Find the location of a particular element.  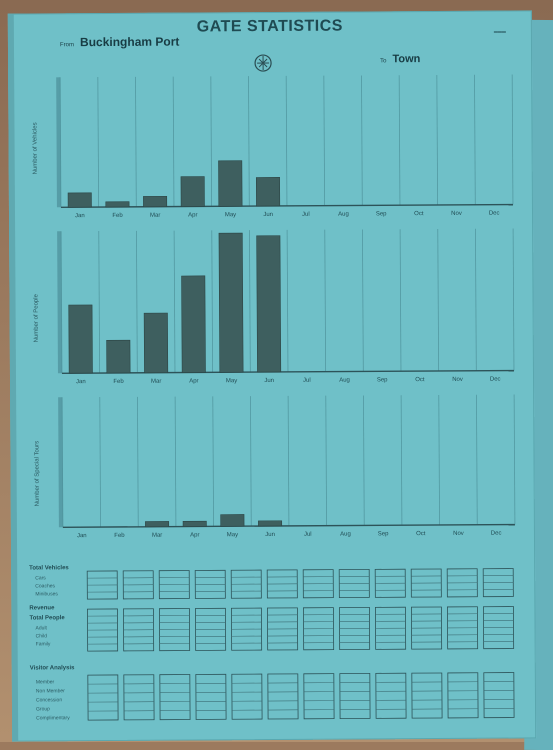

to-label: To is located at coordinates (383, 61).